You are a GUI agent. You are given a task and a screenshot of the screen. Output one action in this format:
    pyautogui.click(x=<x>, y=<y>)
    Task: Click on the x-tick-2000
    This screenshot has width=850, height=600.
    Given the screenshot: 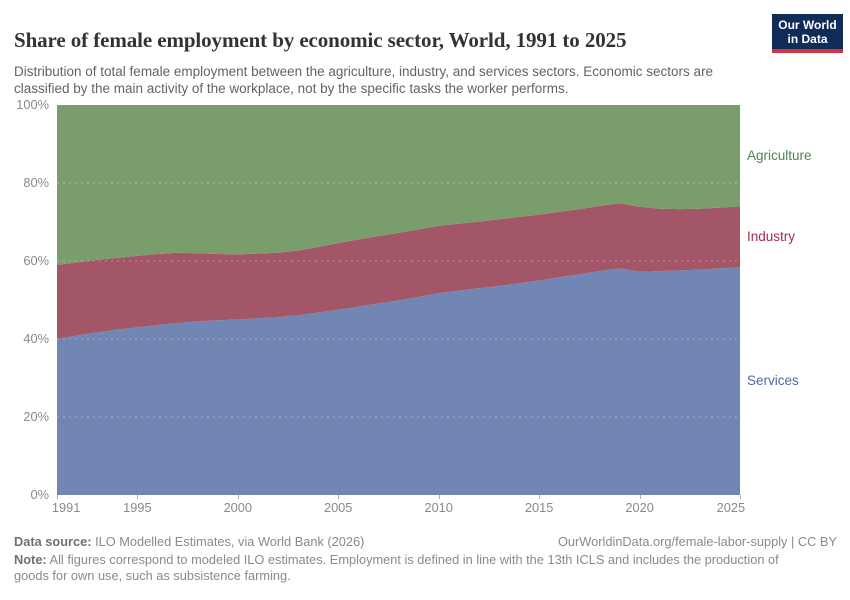 What is the action you would take?
    pyautogui.click(x=238, y=497)
    